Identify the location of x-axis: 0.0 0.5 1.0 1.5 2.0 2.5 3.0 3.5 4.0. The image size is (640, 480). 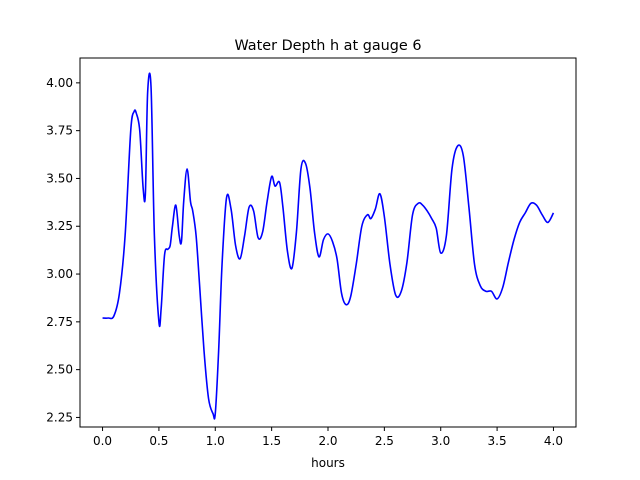
(328, 437).